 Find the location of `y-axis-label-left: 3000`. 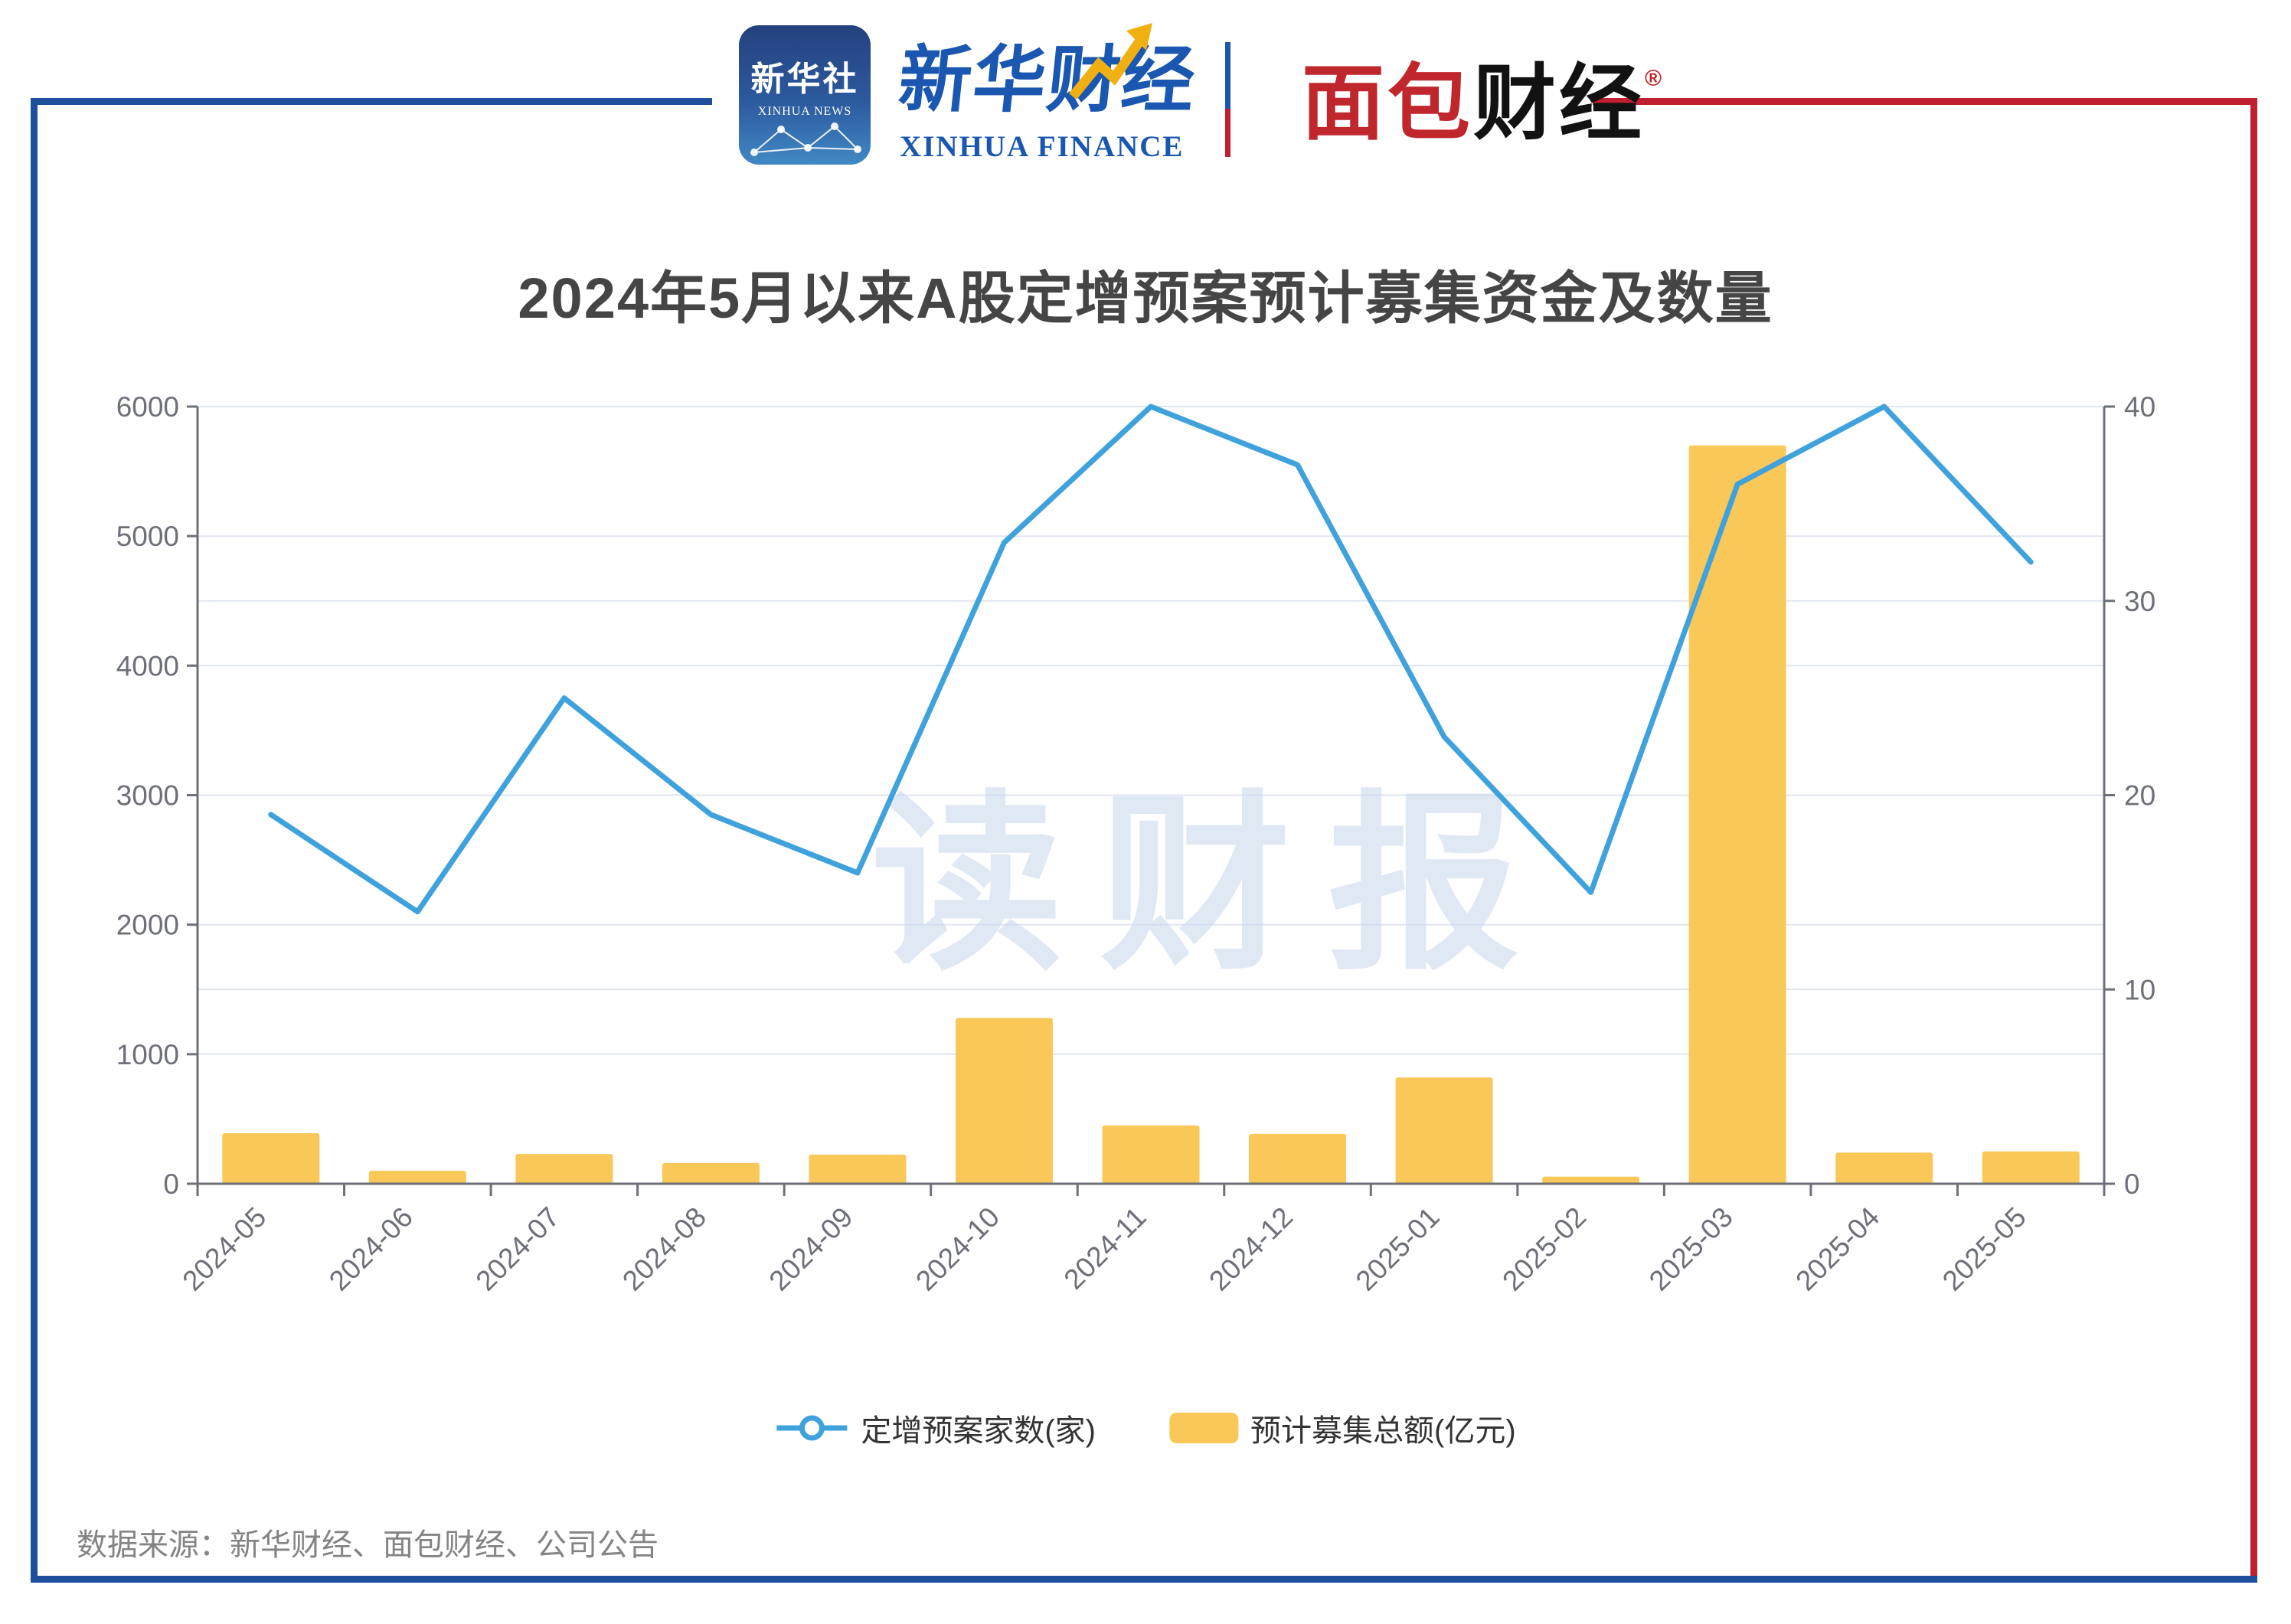

y-axis-label-left: 3000 is located at coordinates (147, 796).